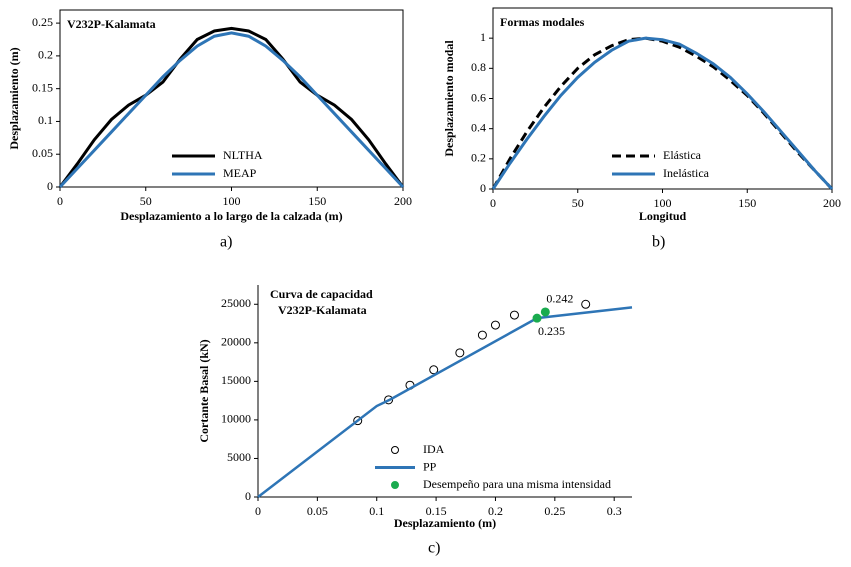 This screenshot has width=851, height=567. I want to click on y-tick-label: 0.8, so click(478, 67).